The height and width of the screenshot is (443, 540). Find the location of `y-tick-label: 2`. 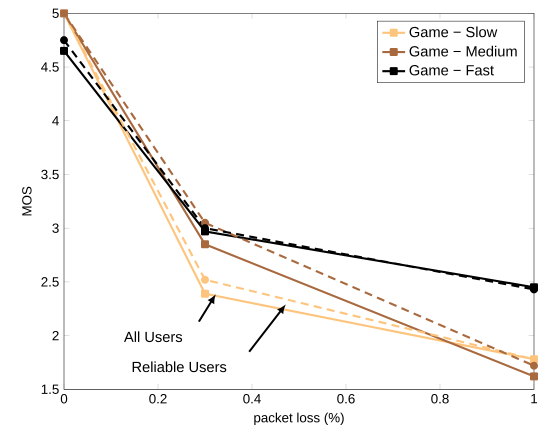

y-tick-label: 2 is located at coordinates (55, 335).